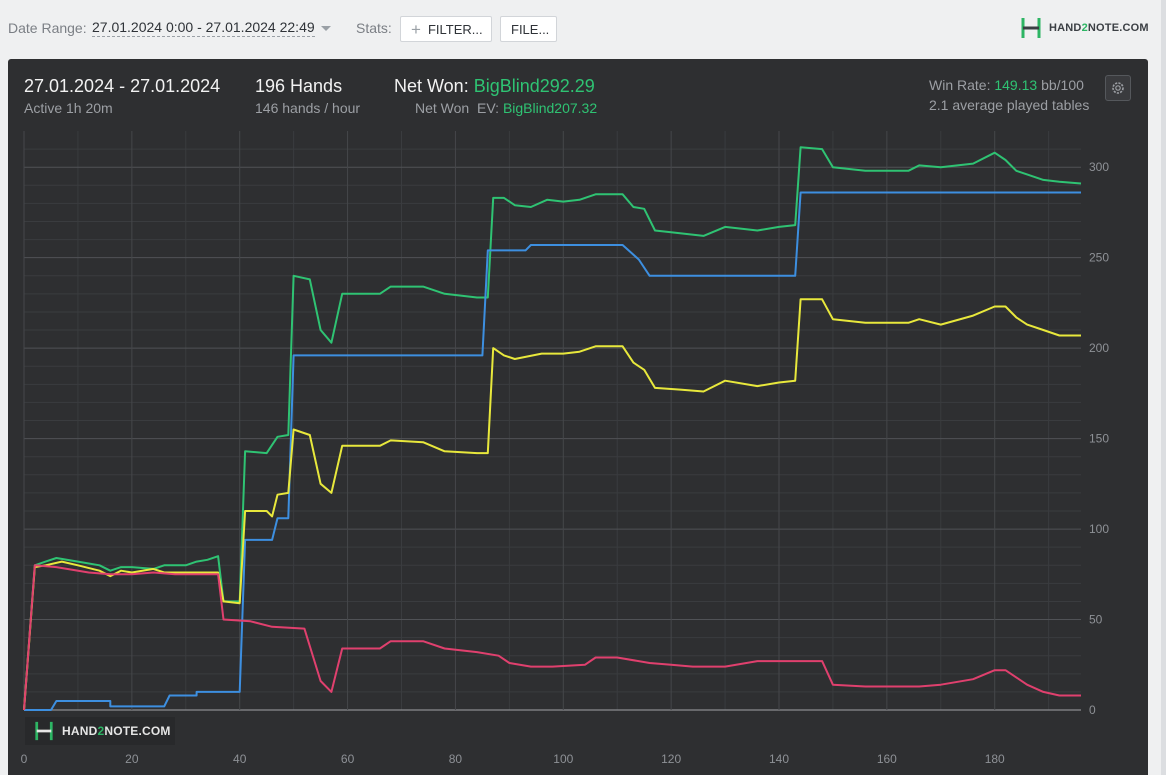 Image resolution: width=1166 pixels, height=775 pixels. I want to click on watermark: HAND2NOTE.COM, so click(100, 731).